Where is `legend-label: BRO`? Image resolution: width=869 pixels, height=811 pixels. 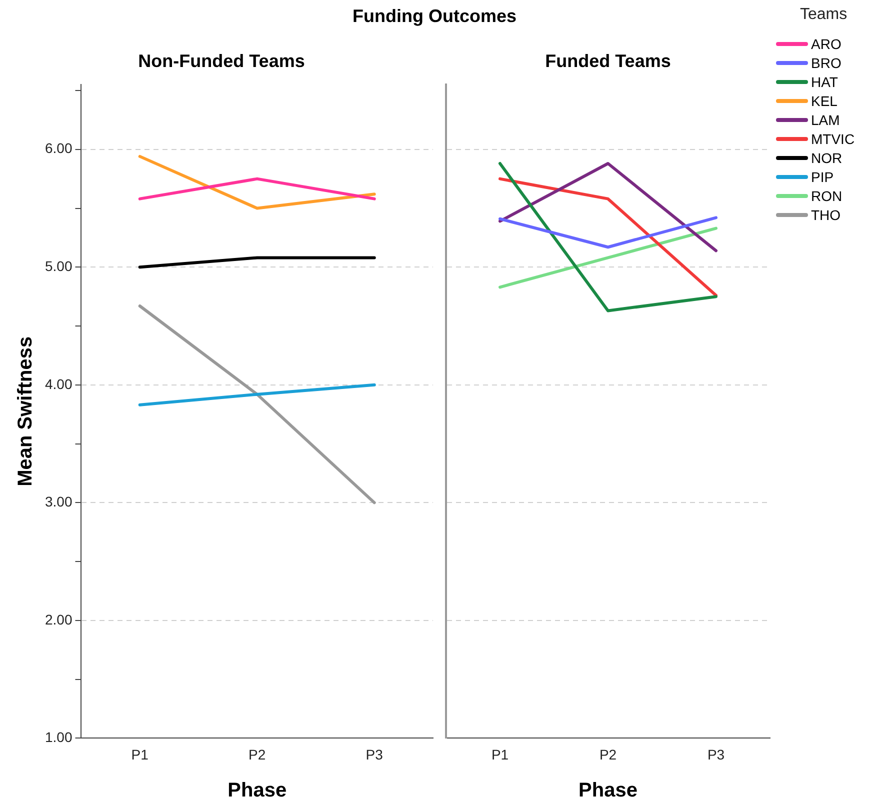
legend-label: BRO is located at coordinates (826, 62).